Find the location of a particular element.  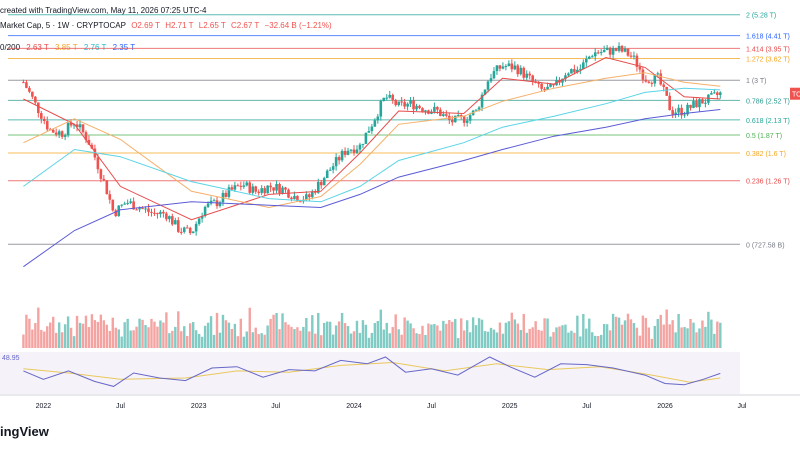

fib-level-label: 1.272 (3.62 T) is located at coordinates (768, 59).